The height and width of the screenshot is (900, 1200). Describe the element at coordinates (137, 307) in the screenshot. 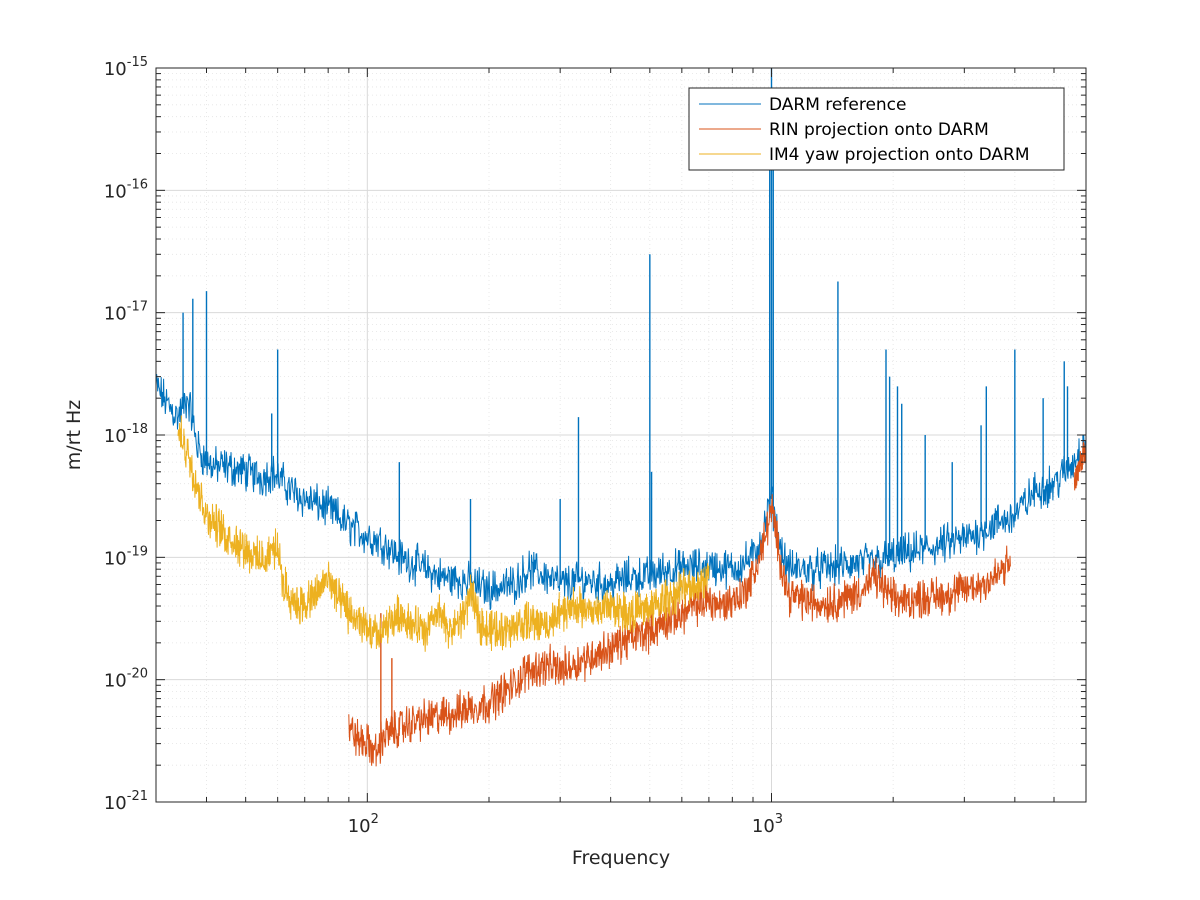

I see `y-tick-label-exponent: -17` at that location.